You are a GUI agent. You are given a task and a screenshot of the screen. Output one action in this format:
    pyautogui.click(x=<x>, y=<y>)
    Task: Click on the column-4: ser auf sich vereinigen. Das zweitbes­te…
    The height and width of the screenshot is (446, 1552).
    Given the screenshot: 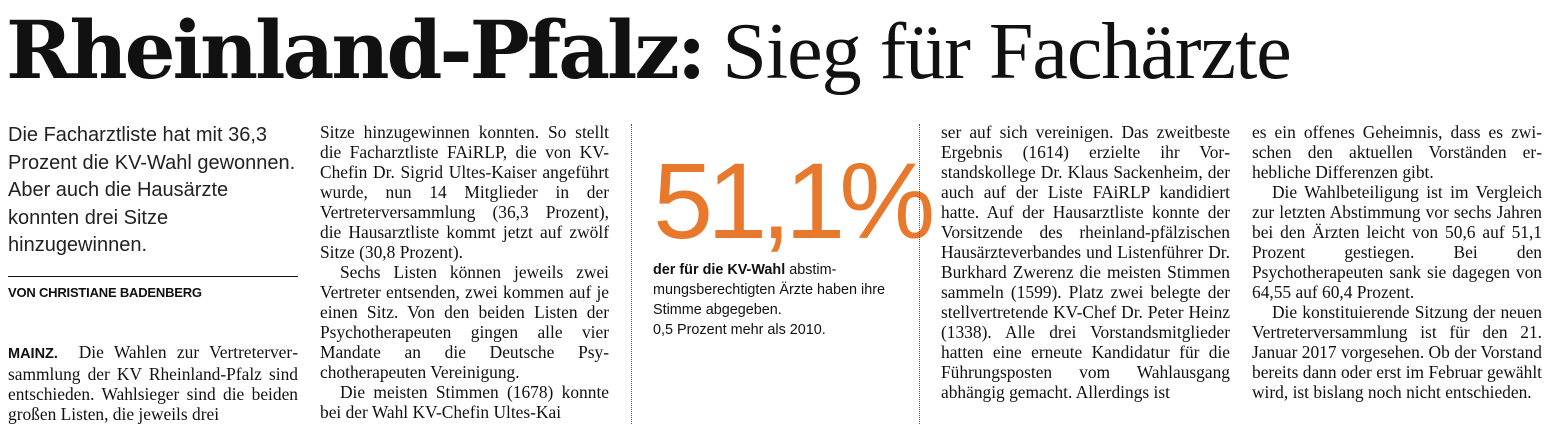 What is the action you would take?
    pyautogui.click(x=1085, y=262)
    